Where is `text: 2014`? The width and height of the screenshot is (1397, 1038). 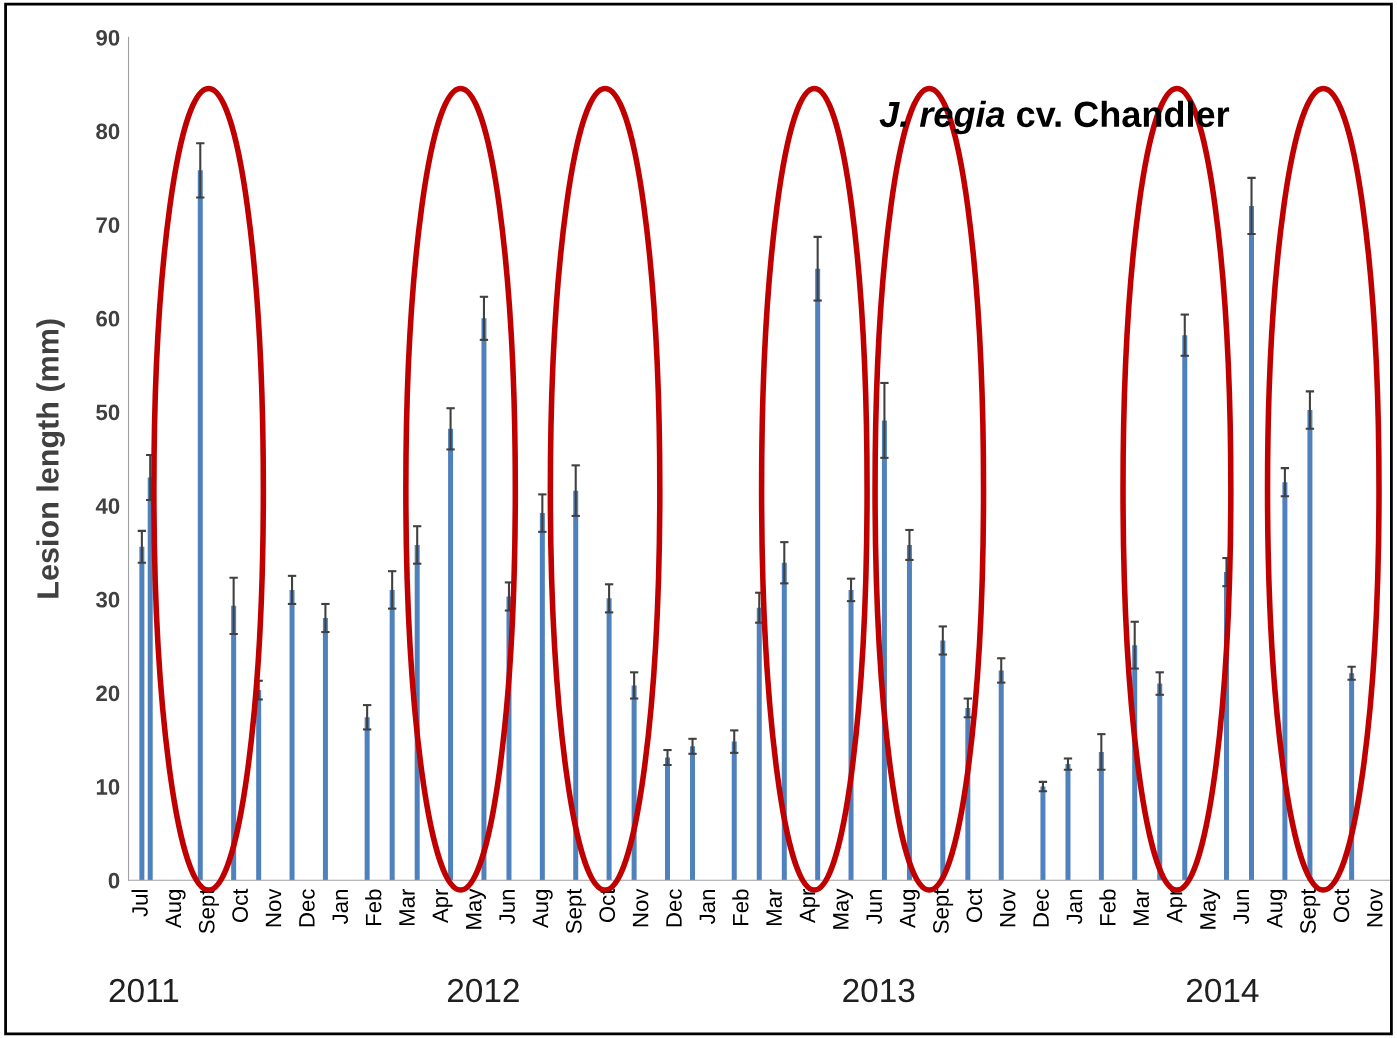
text: 2014 is located at coordinates (1222, 990).